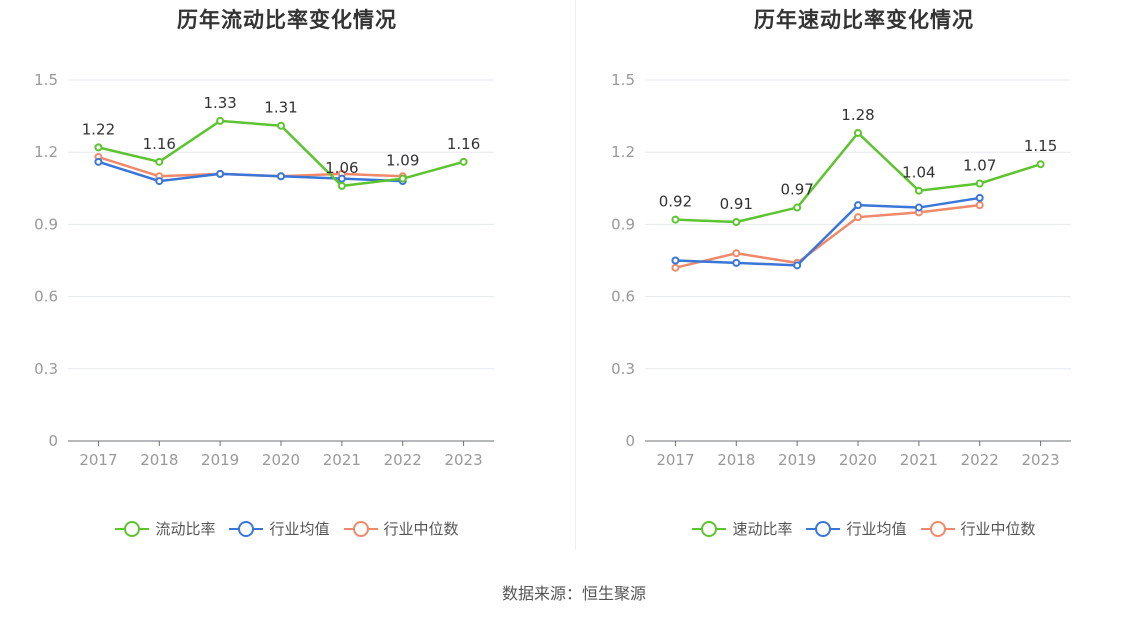 The height and width of the screenshot is (619, 1148). I want to click on data-label: 0.92, so click(675, 202).